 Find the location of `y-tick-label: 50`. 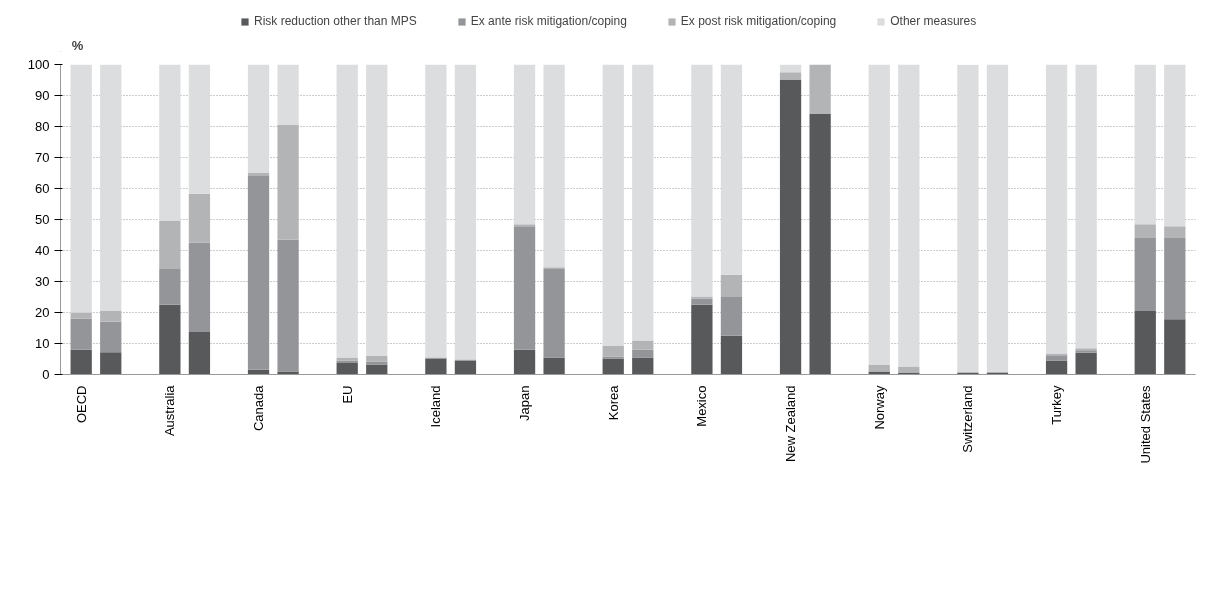

y-tick-label: 50 is located at coordinates (42, 219).